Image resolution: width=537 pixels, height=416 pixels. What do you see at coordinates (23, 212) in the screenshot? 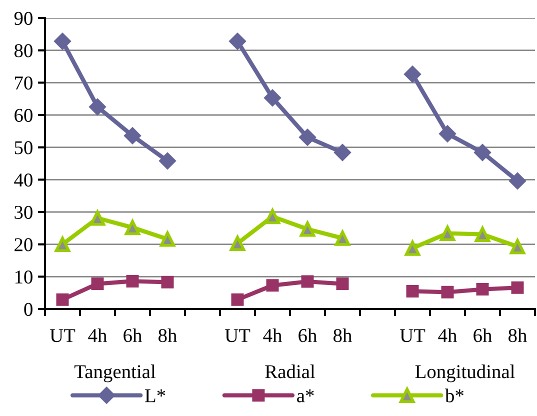
I see `y-tick-label: 30` at bounding box center [23, 212].